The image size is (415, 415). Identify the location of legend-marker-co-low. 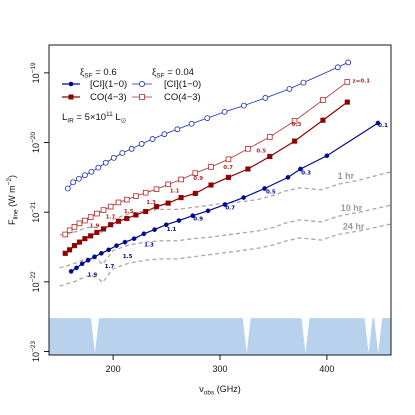
(142, 97).